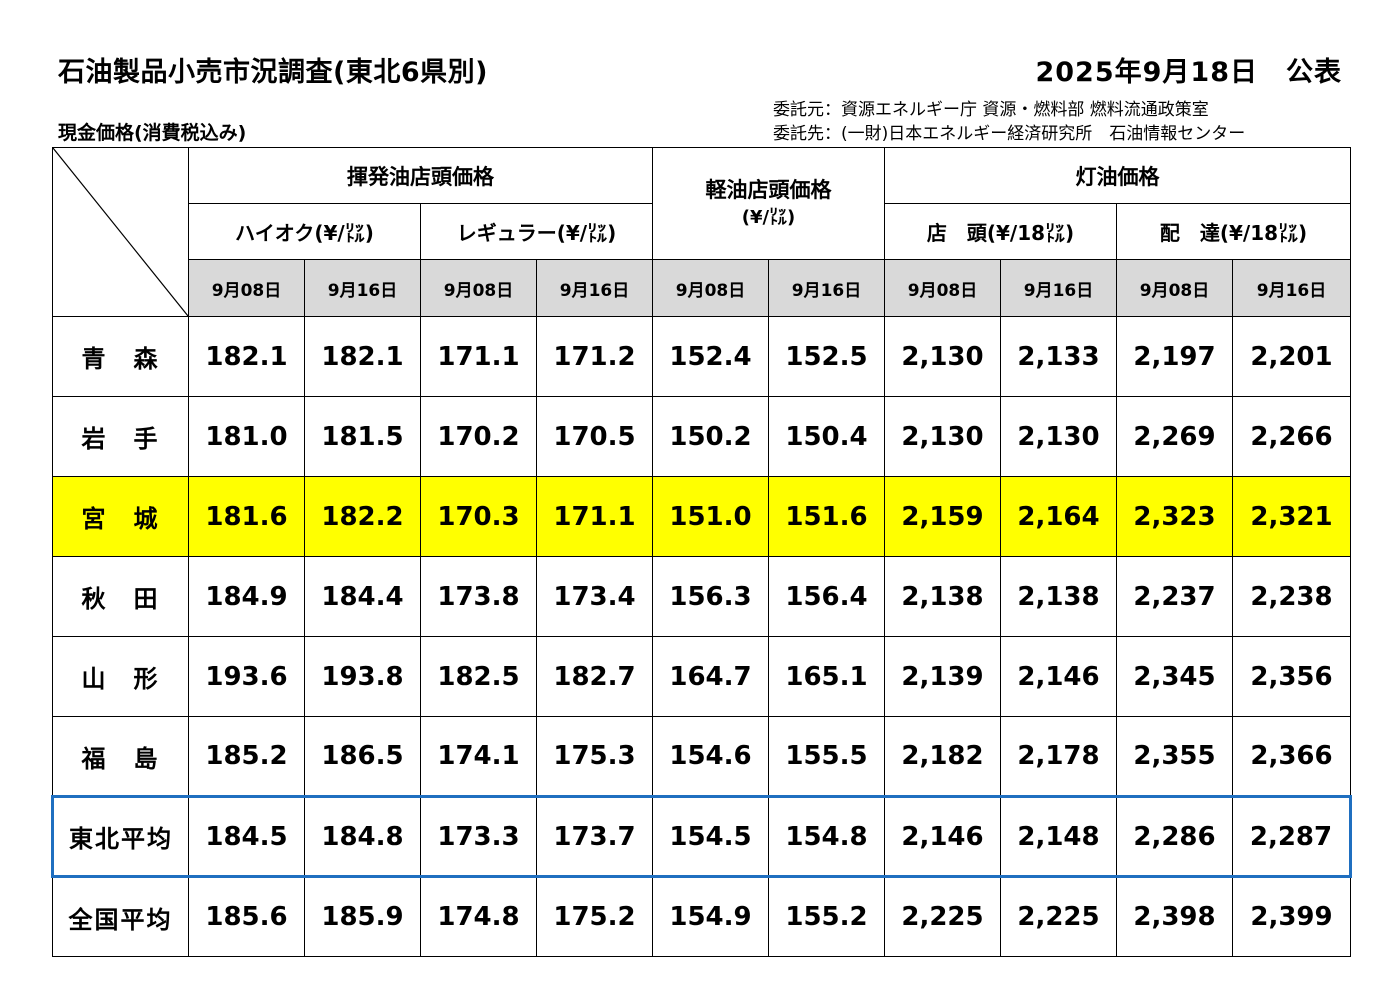 The height and width of the screenshot is (990, 1400). What do you see at coordinates (594, 836) in the screenshot?
I see `price-value: 173.7` at bounding box center [594, 836].